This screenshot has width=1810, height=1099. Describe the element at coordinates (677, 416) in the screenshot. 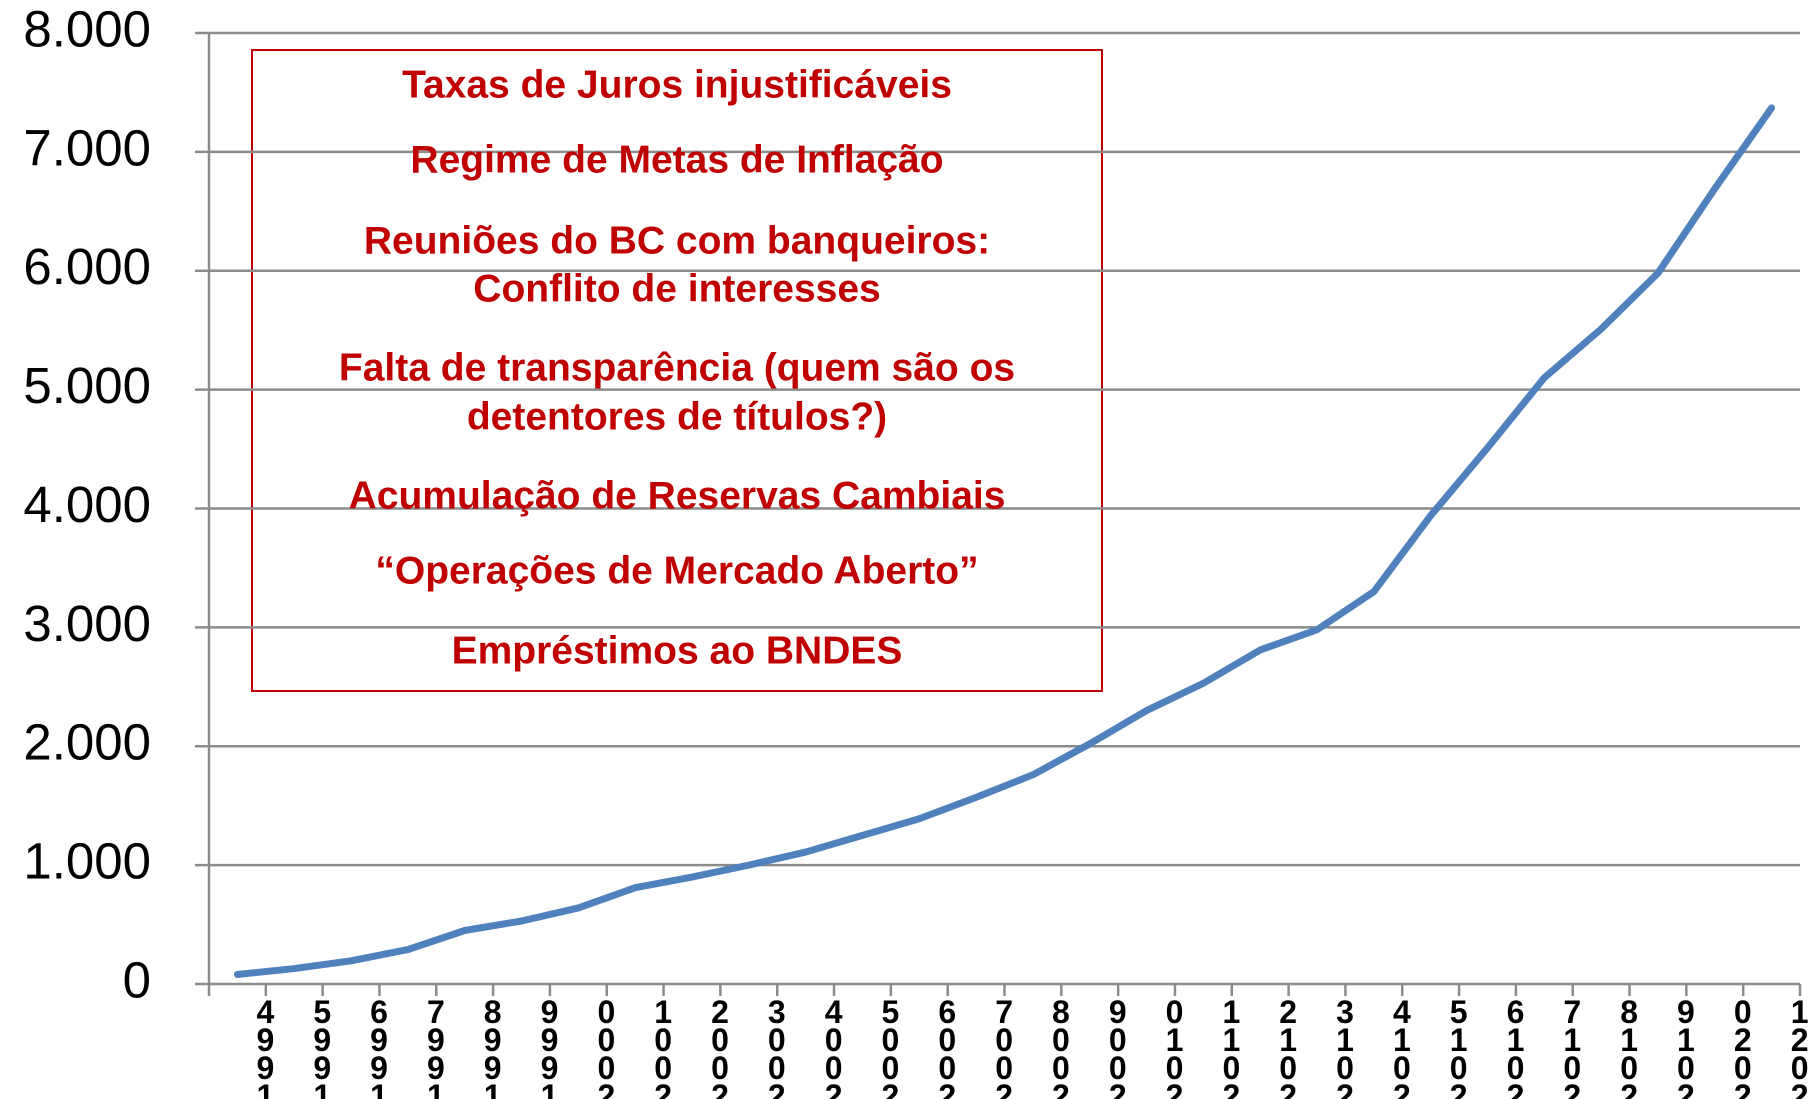

I see `annotation-text: detentores de títulos?)` at that location.